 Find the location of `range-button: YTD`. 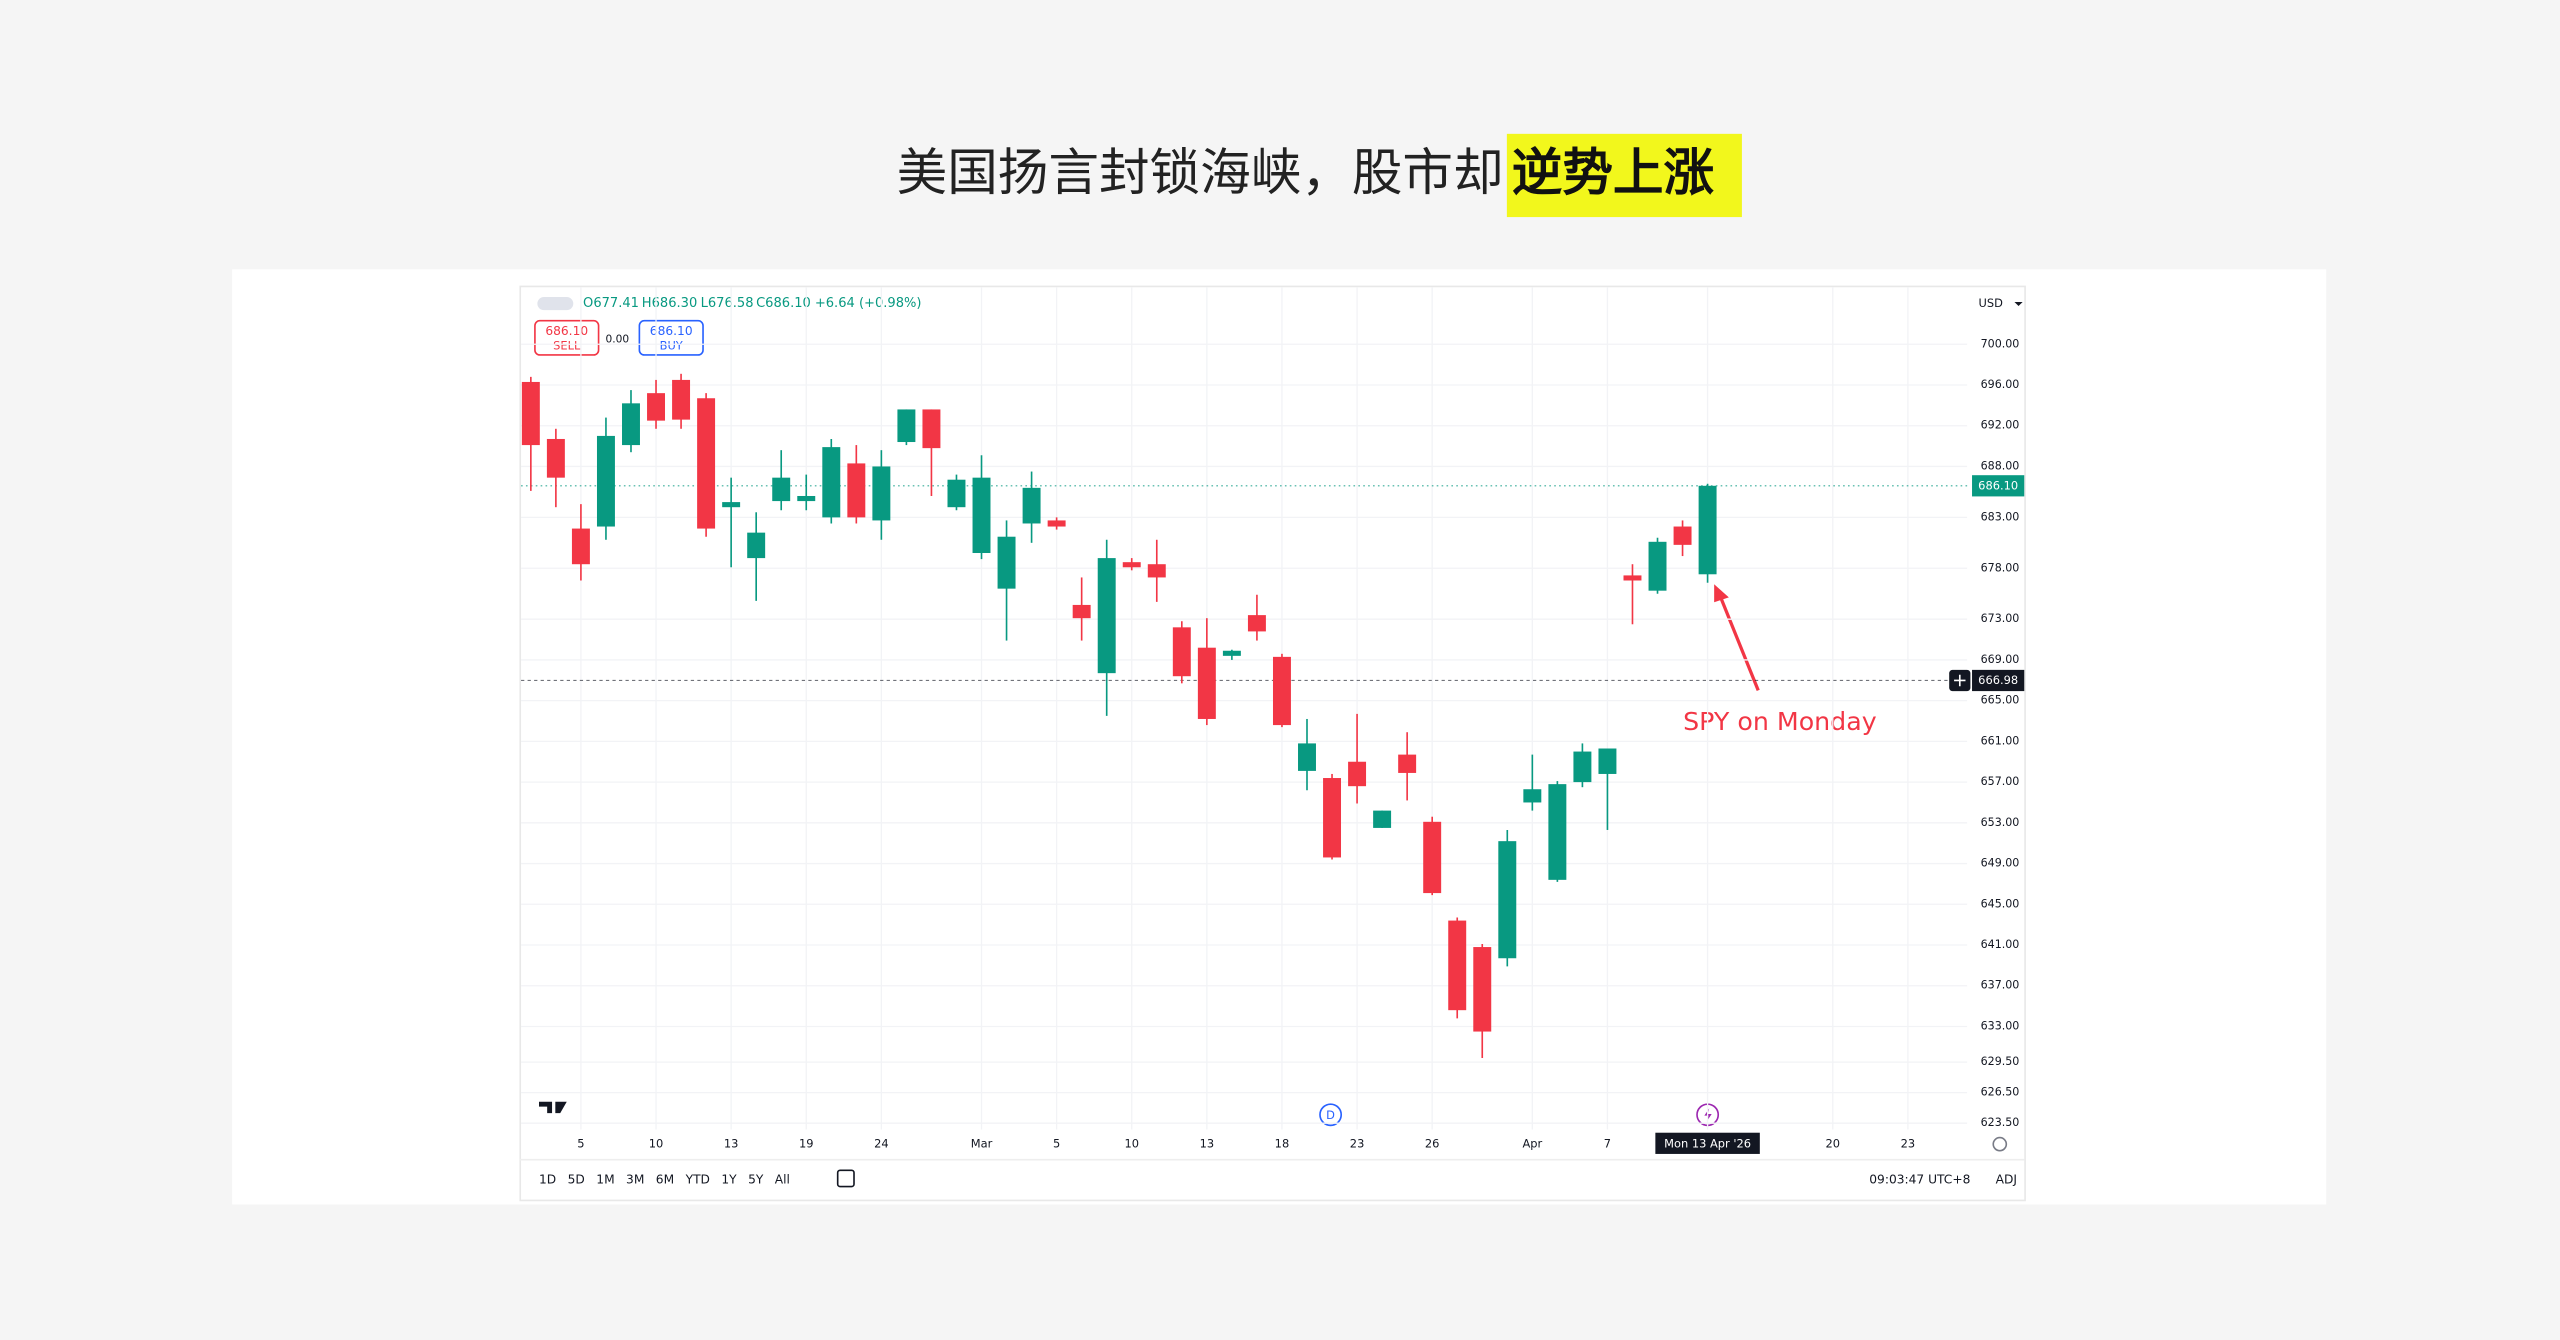

range-button: YTD is located at coordinates (697, 1180).